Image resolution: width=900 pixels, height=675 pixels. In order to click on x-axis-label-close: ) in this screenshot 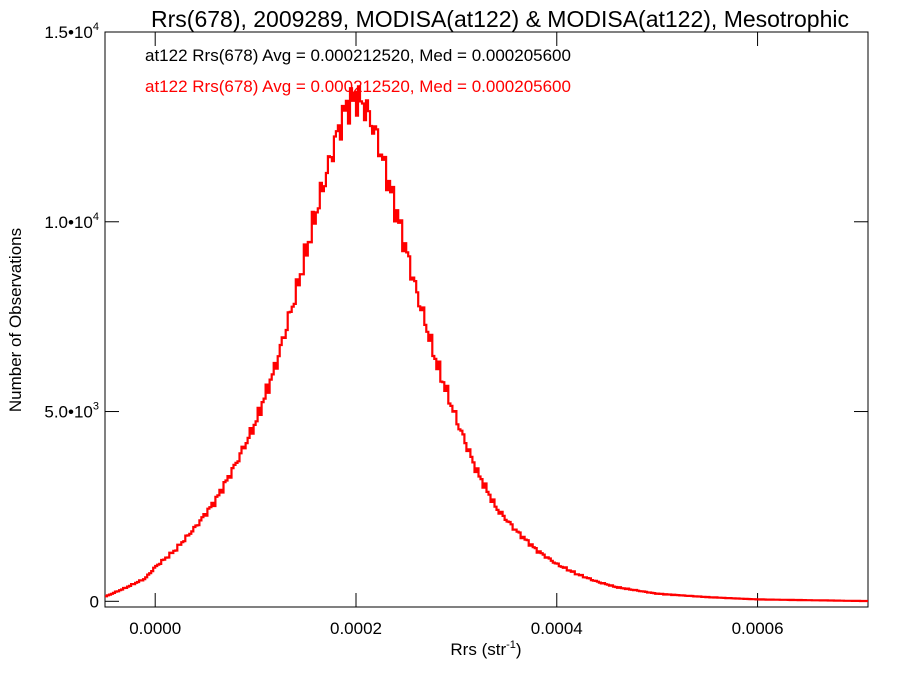, I will do `click(519, 649)`.